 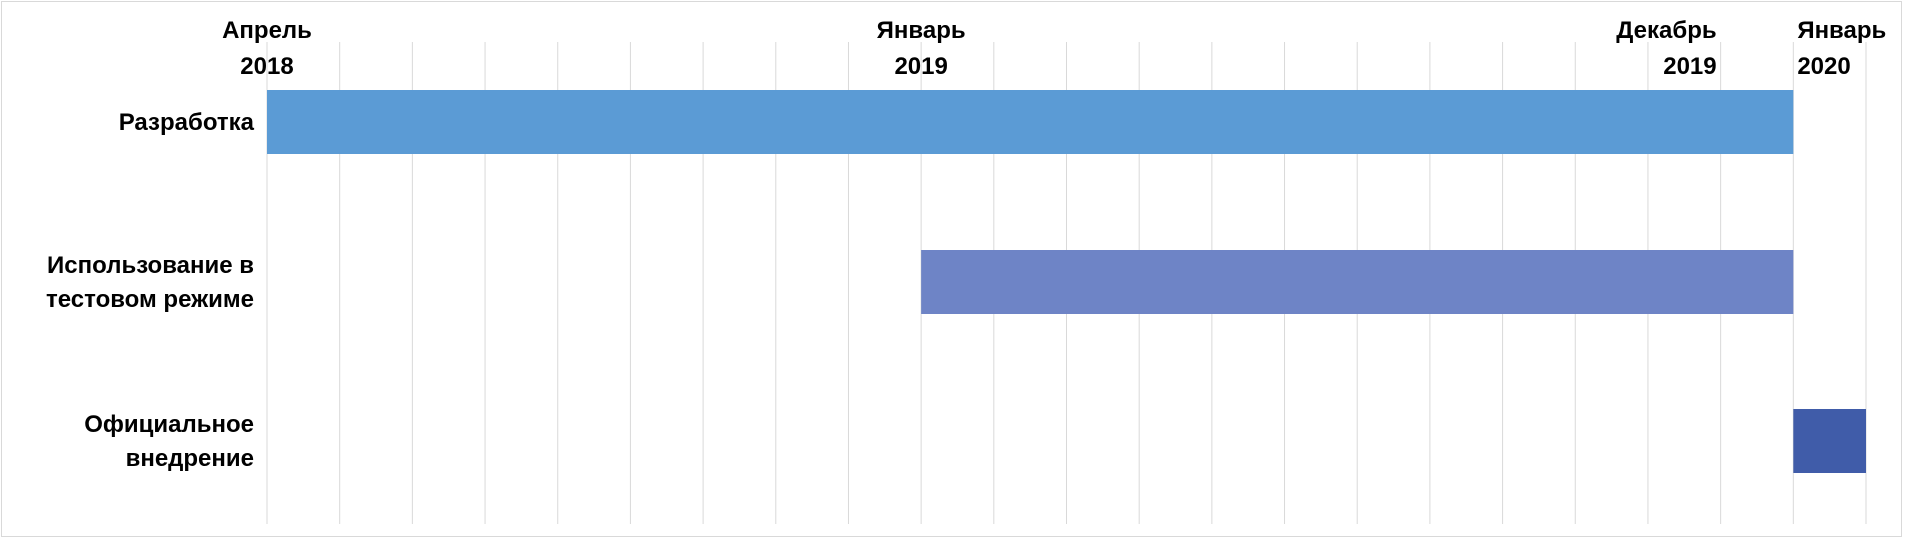 I want to click on x-tick-label-line: Апрель, so click(x=267, y=30).